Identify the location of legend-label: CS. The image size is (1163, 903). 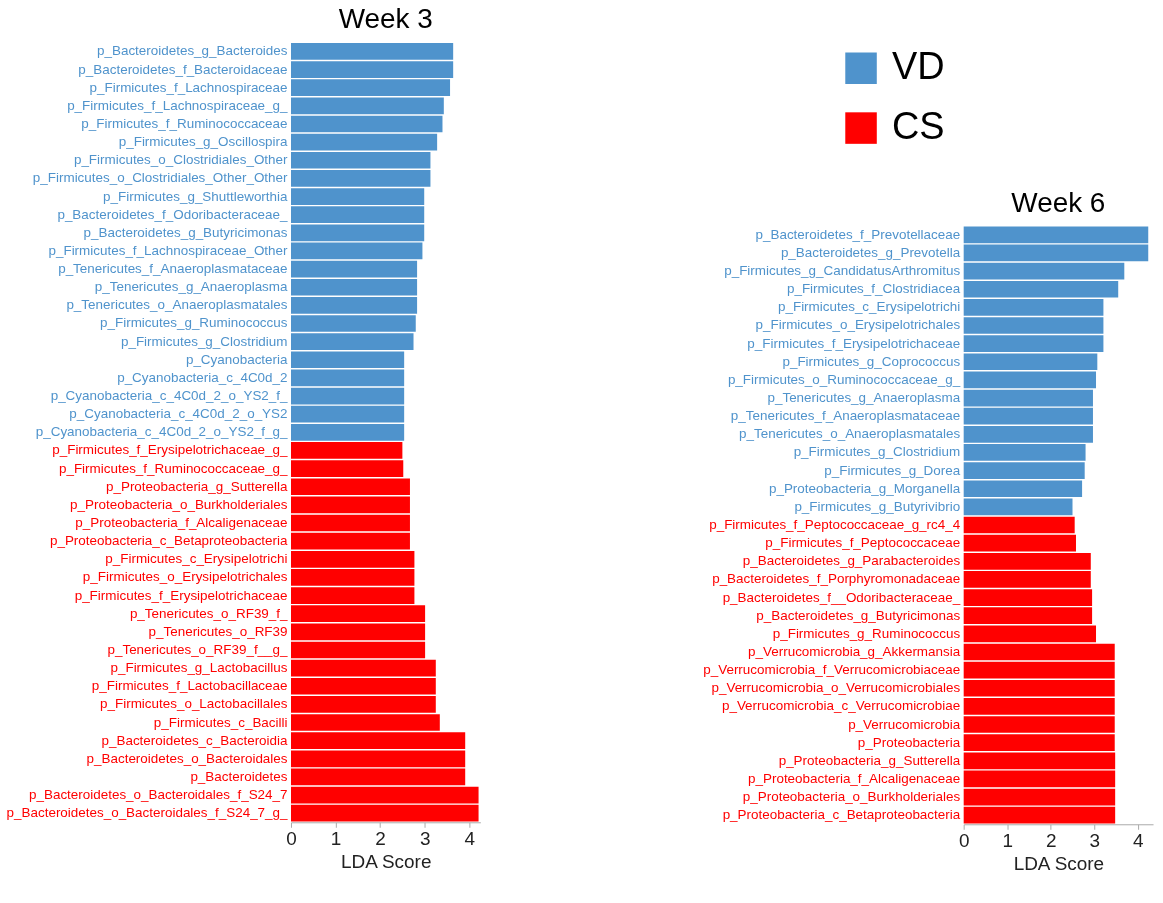
(918, 126).